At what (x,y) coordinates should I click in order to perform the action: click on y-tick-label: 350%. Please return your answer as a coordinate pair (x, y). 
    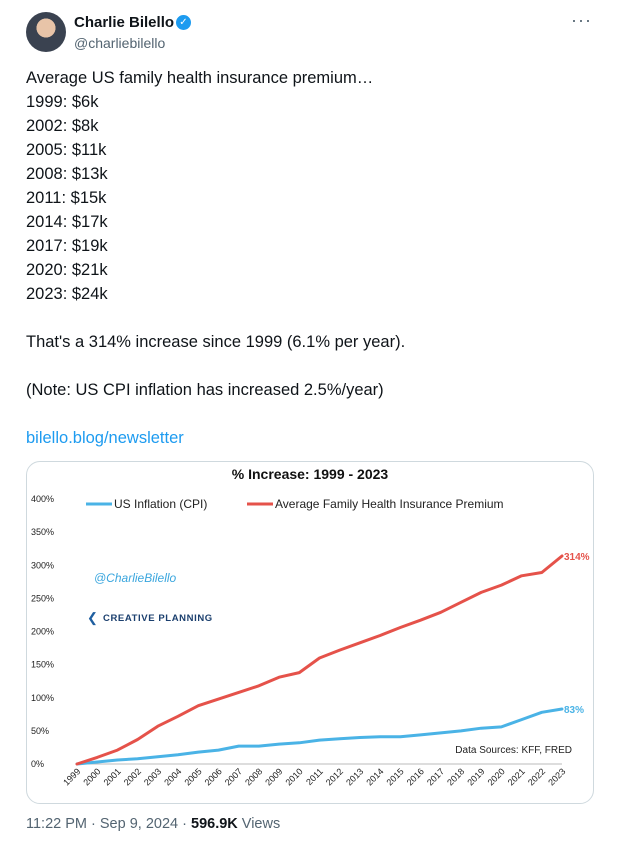
    Looking at the image, I should click on (42, 532).